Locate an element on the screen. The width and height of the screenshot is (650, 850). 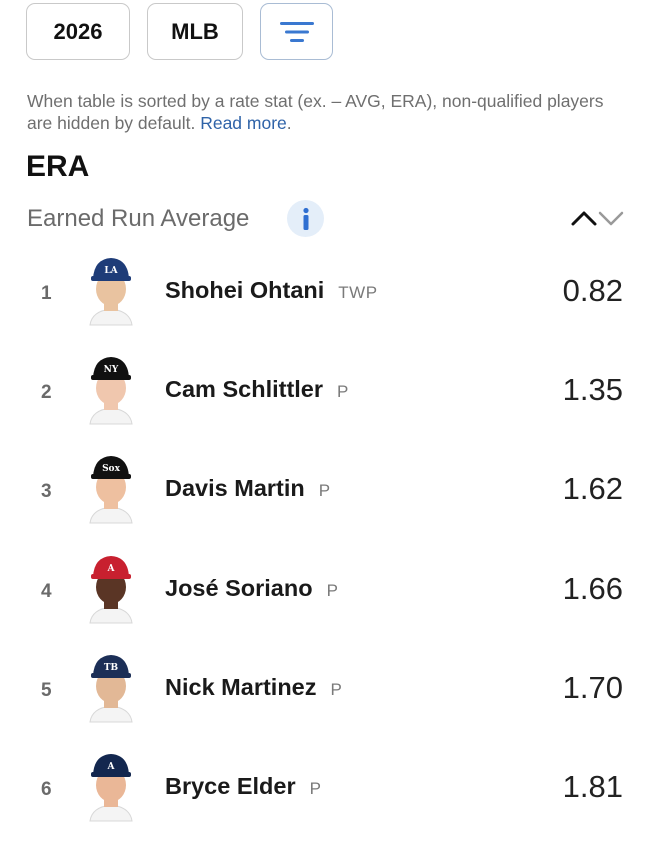
player-row: 5 TB Nick Martinez P 1.70 is located at coordinates (325, 693).